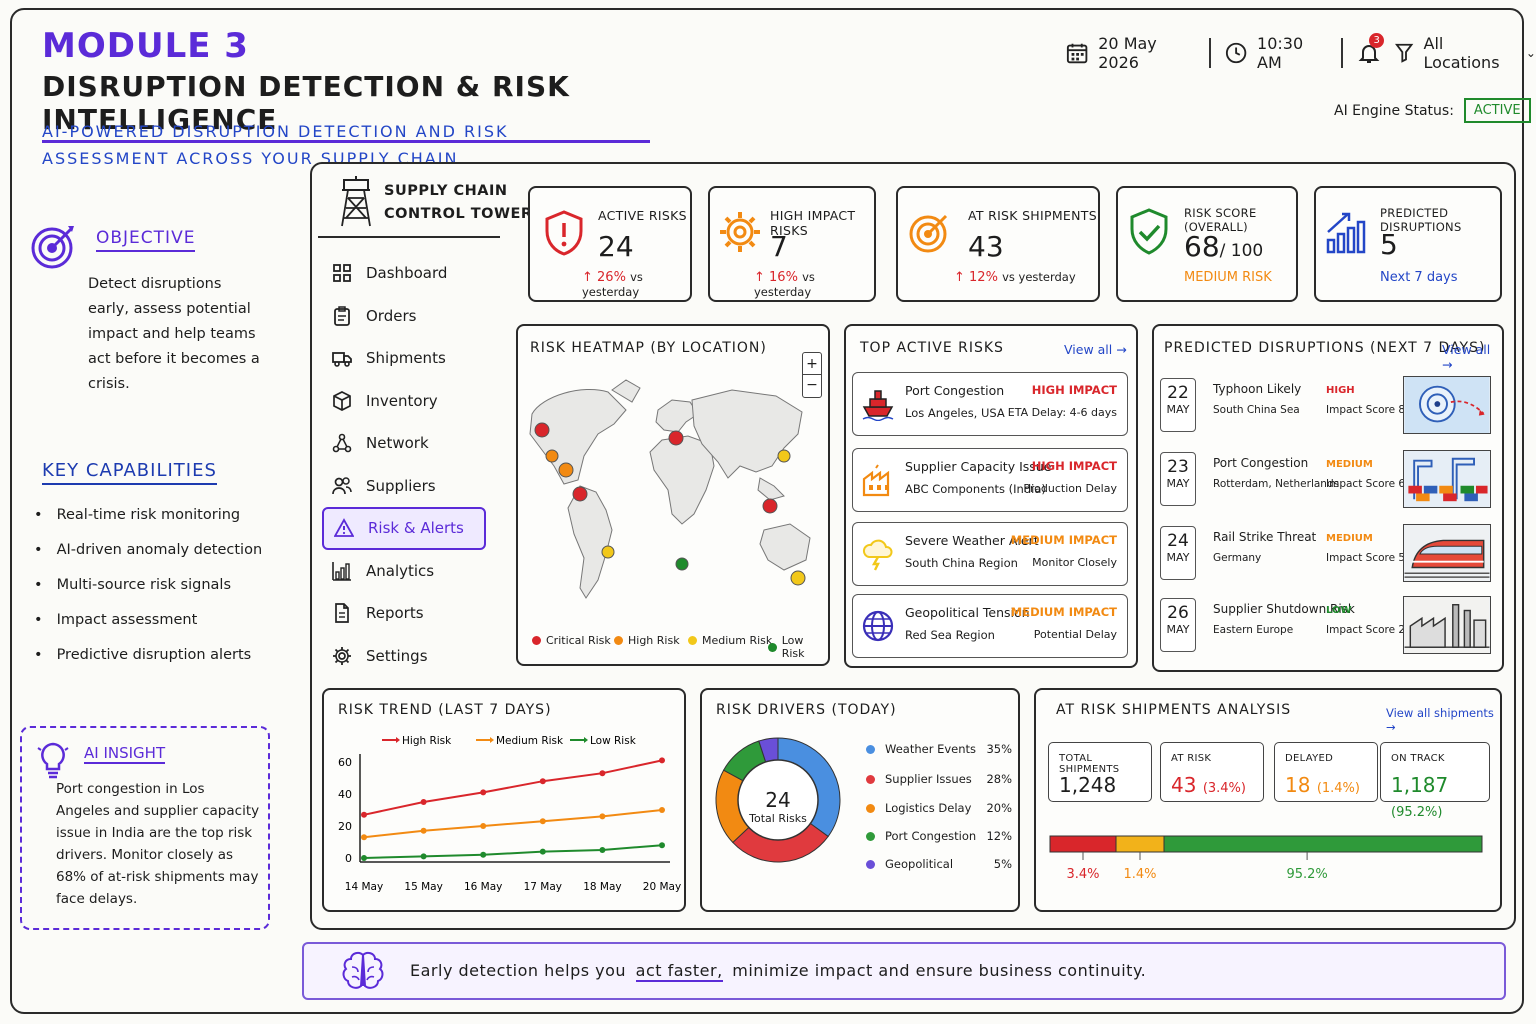  I want to click on date-display: 20 May 2026, so click(1130, 53).